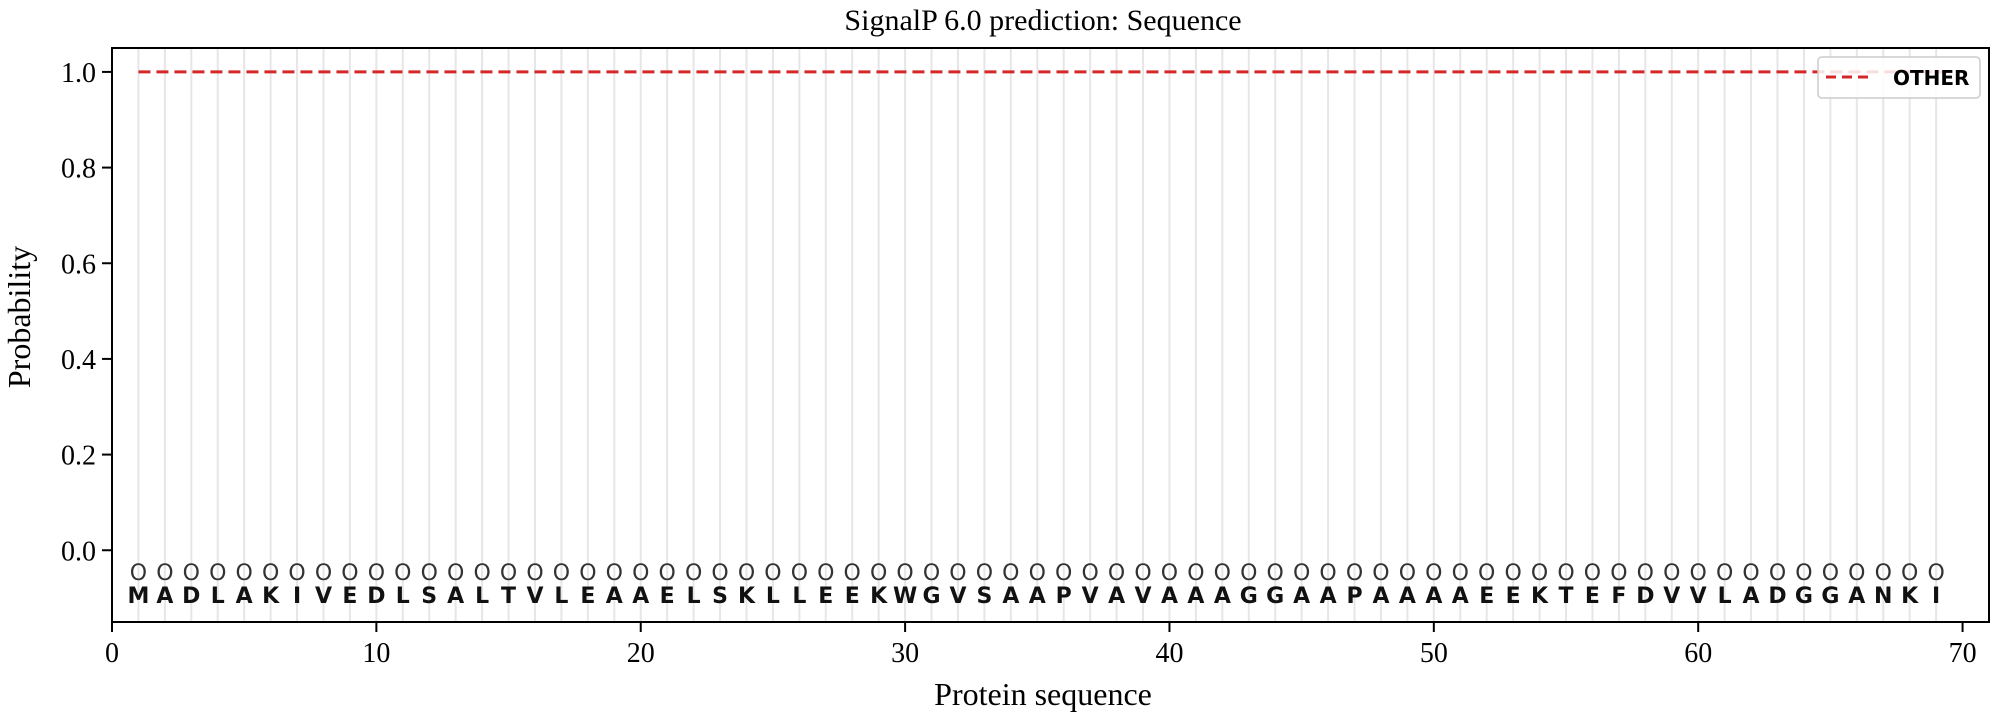 The height and width of the screenshot is (715, 2000). Describe the element at coordinates (19, 317) in the screenshot. I see `y-axis-label: Probability` at that location.